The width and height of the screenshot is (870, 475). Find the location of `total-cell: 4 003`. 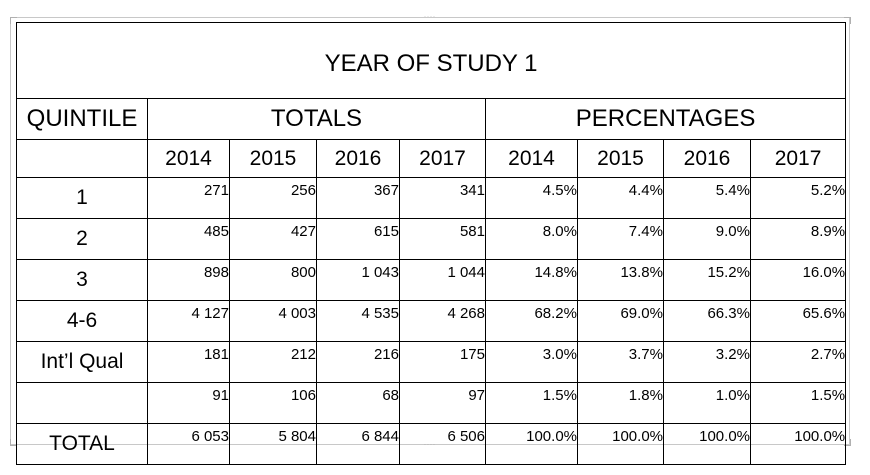

total-cell: 4 003 is located at coordinates (273, 321).